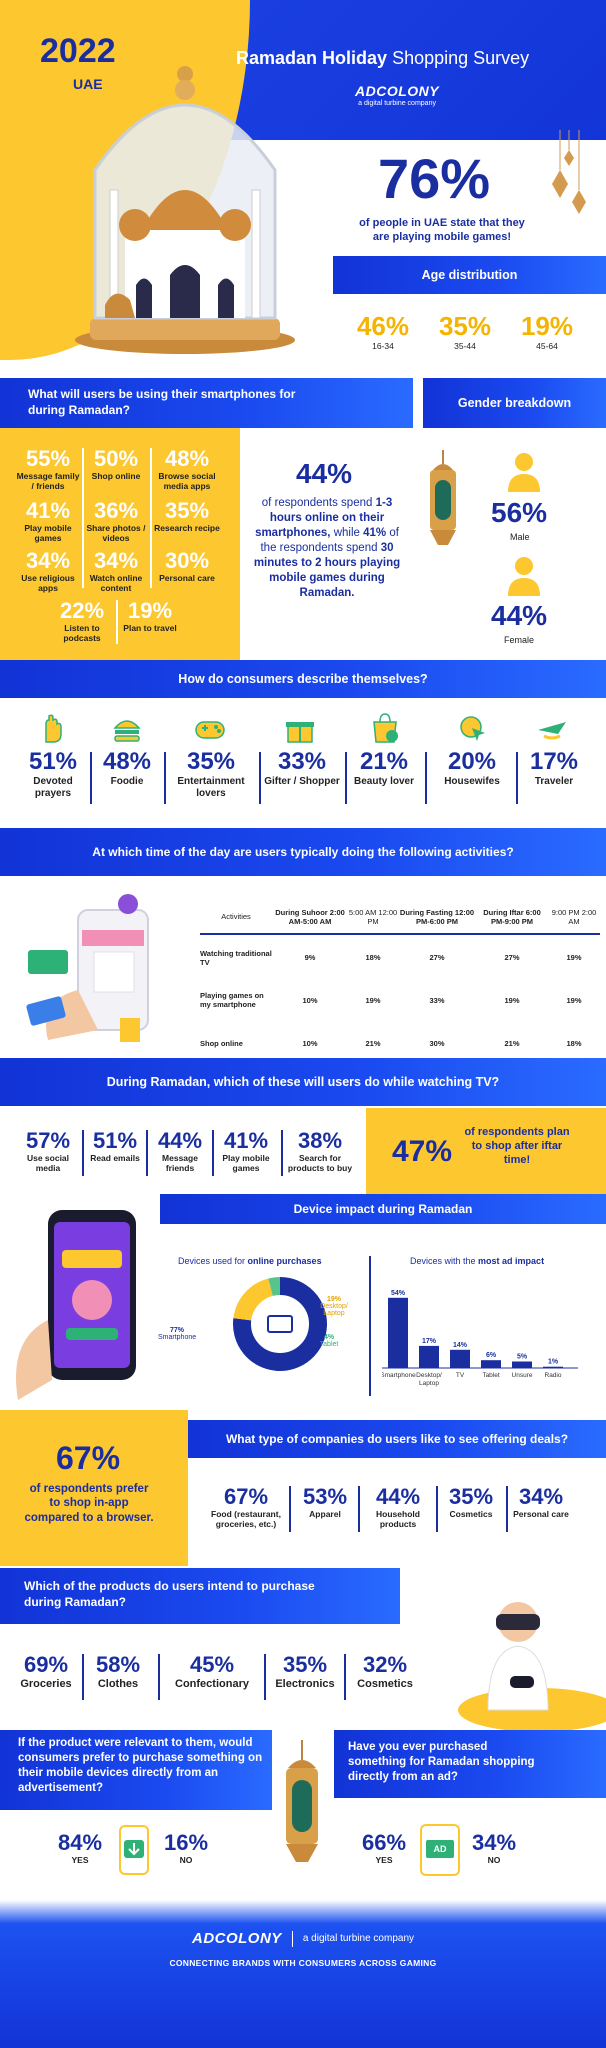 This screenshot has width=606, height=2048. What do you see at coordinates (522, 1357) in the screenshot?
I see `bar-value-label: 5%` at bounding box center [522, 1357].